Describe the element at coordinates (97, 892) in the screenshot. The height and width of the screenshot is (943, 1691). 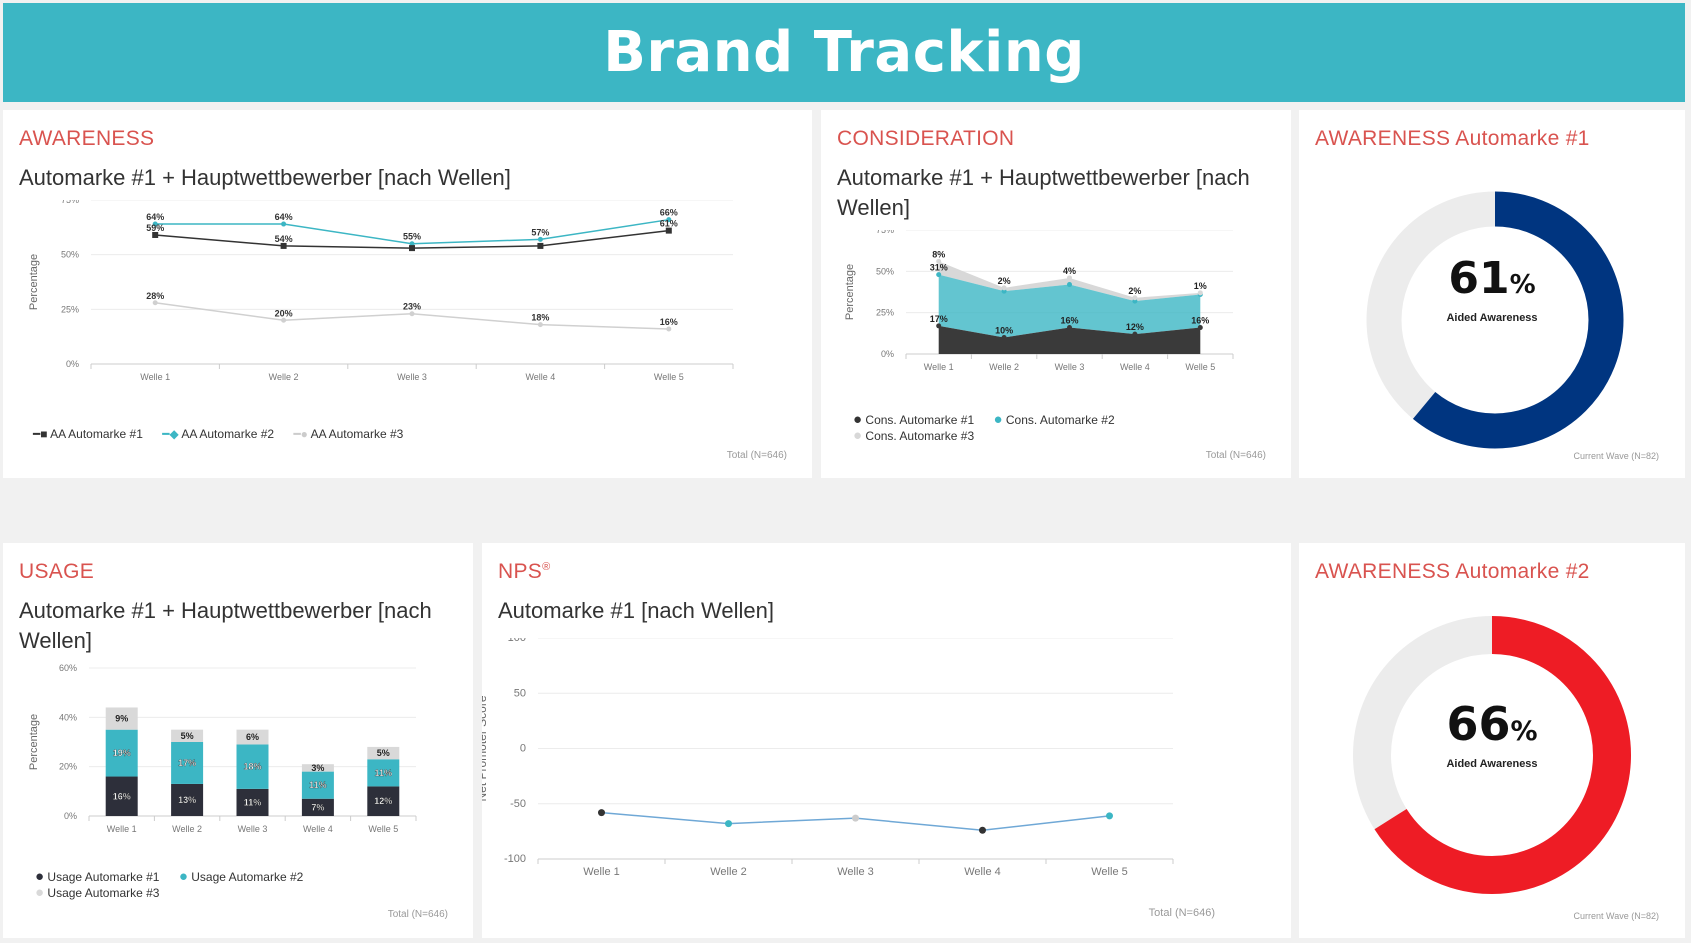
I see `legend-item-usage3: ● Usage Automarke #3` at that location.